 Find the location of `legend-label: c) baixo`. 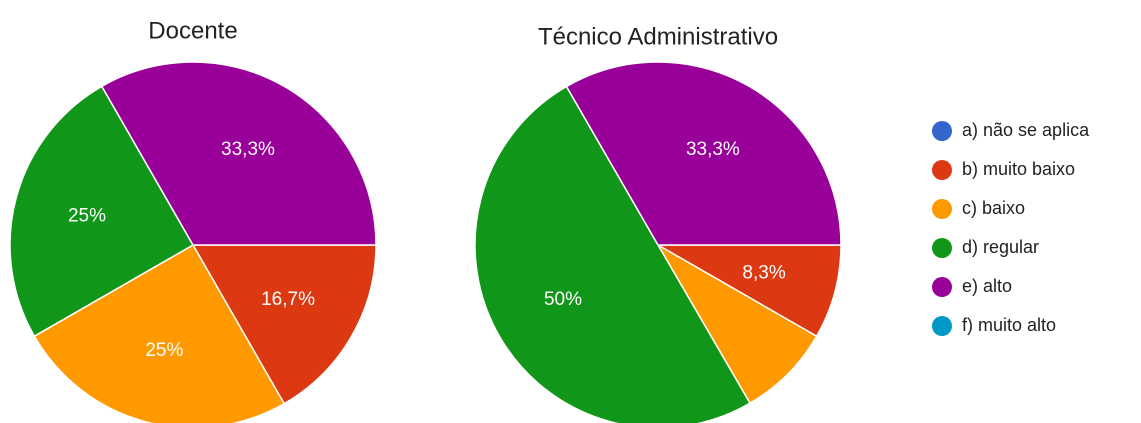

legend-label: c) baixo is located at coordinates (993, 208).